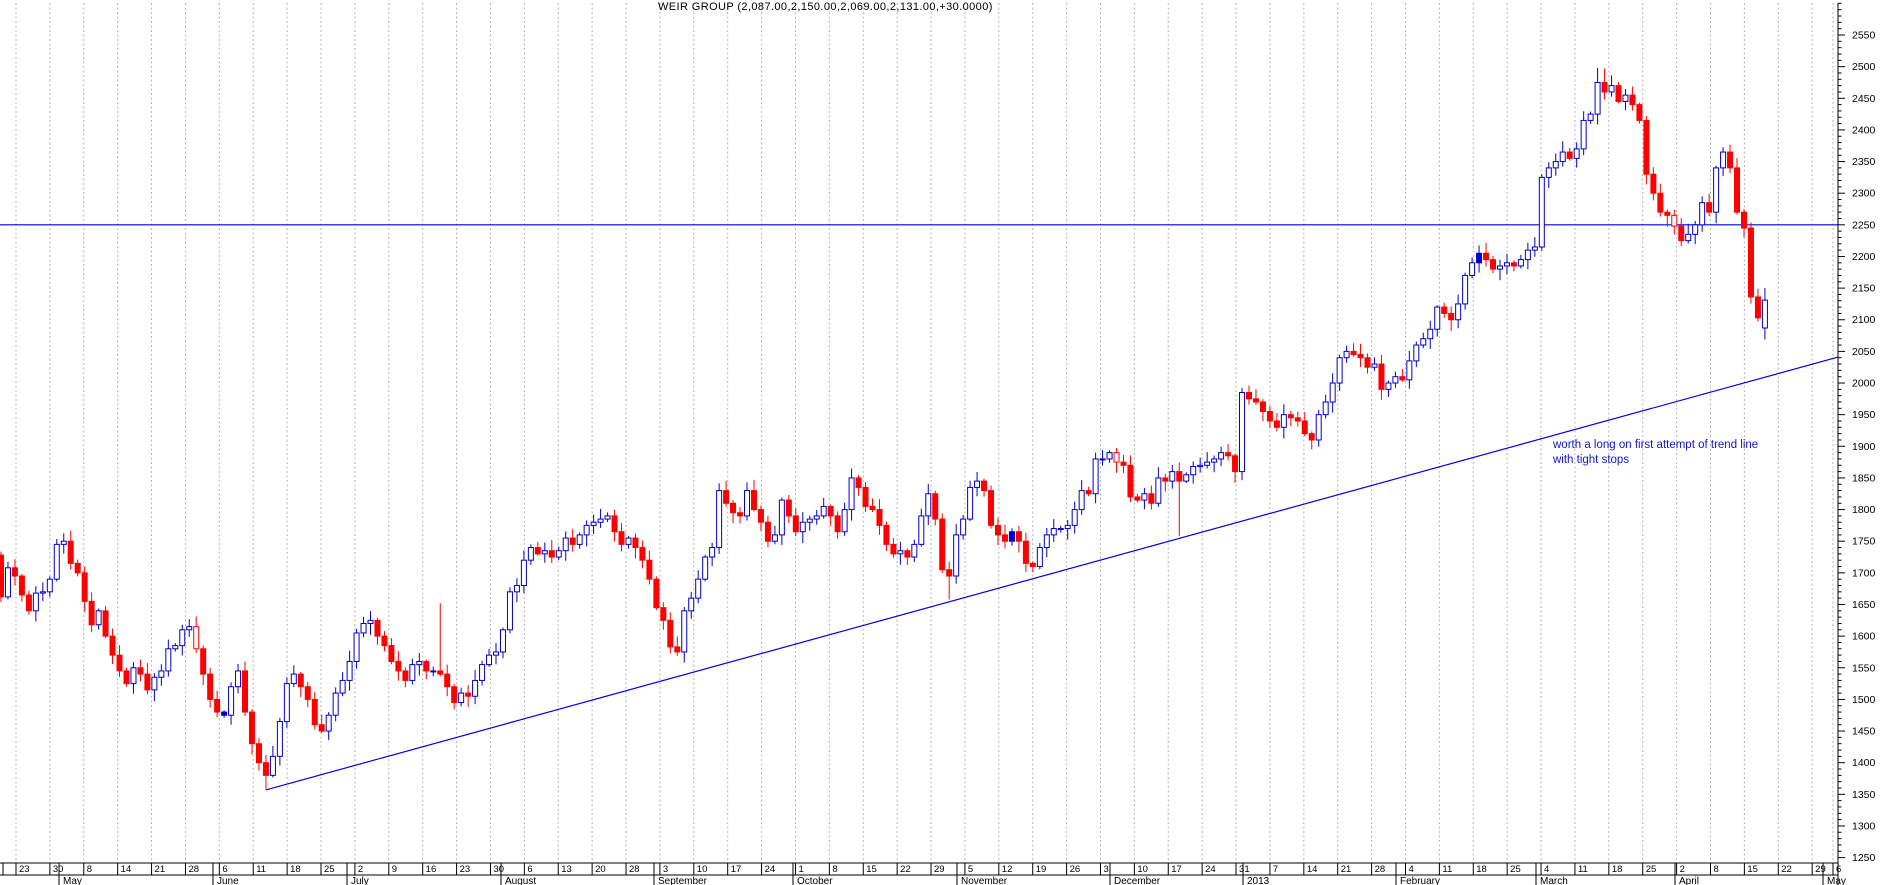 The width and height of the screenshot is (1883, 885). Describe the element at coordinates (939, 869) in the screenshot. I see `week-label: 29` at that location.